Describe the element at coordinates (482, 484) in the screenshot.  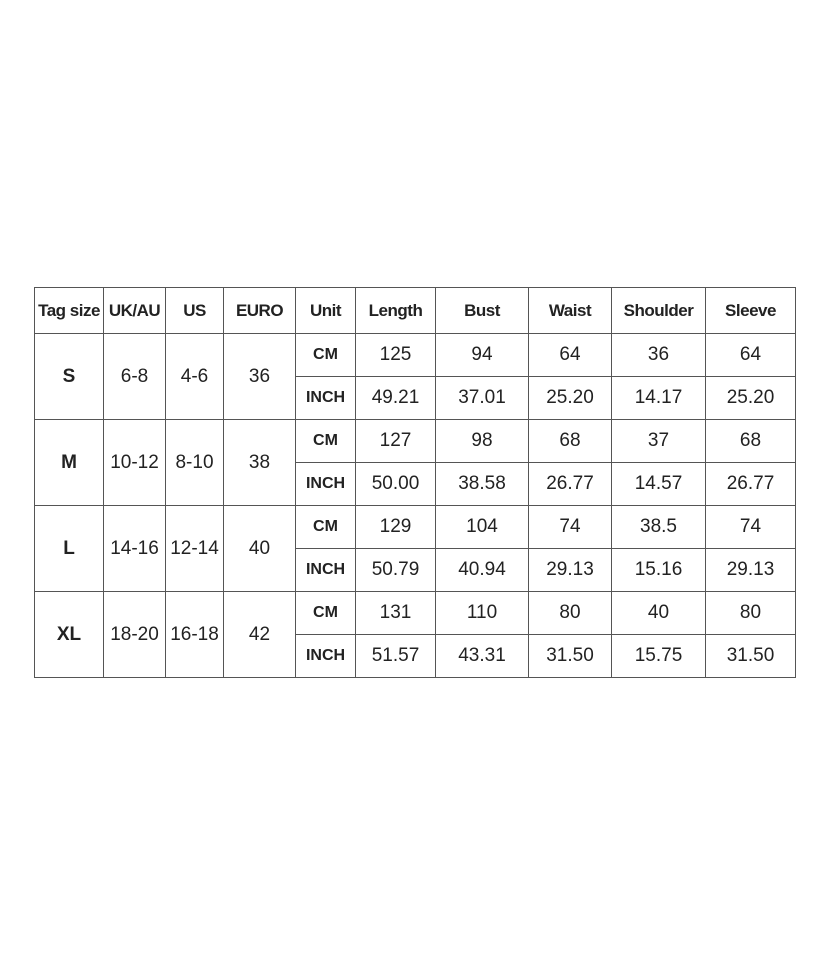
I see `bust-cell: 38.58` at that location.